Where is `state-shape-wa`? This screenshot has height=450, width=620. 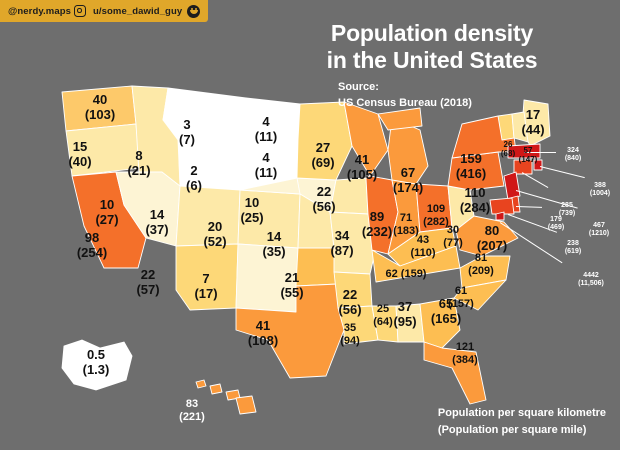
state-shape-wa is located at coordinates (99, 108).